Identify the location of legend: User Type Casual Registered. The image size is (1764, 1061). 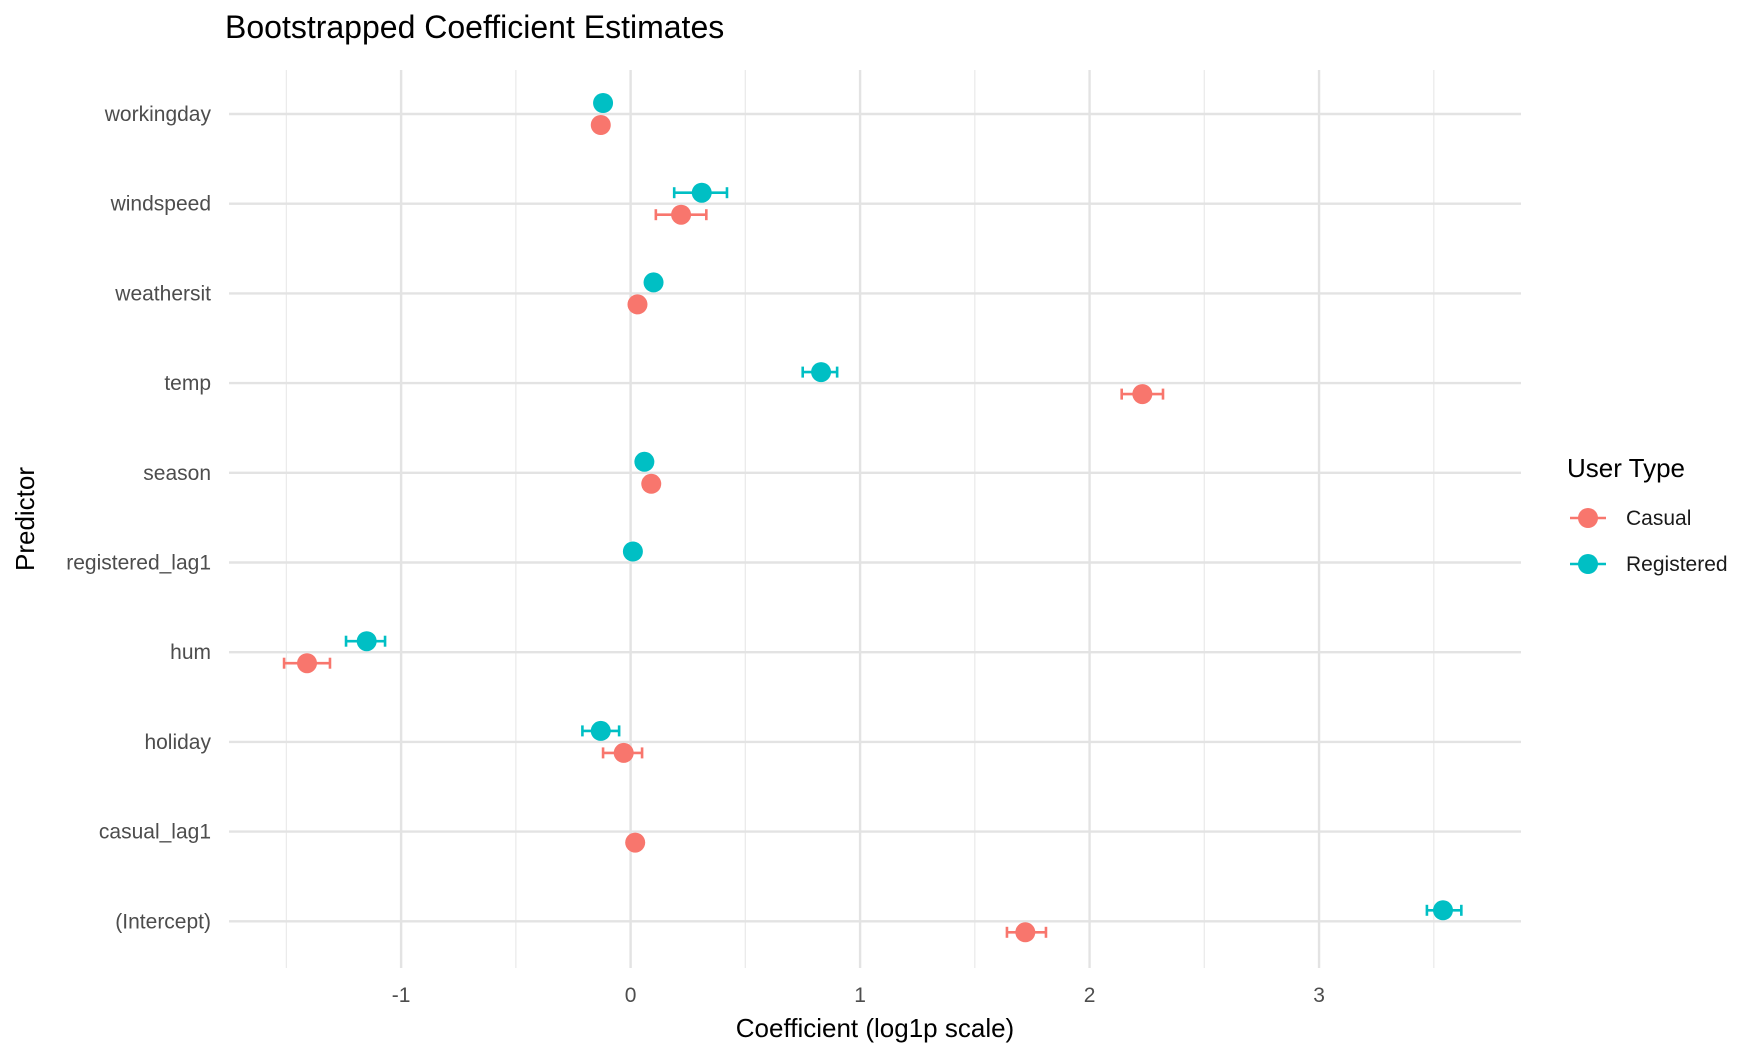
(1647, 514).